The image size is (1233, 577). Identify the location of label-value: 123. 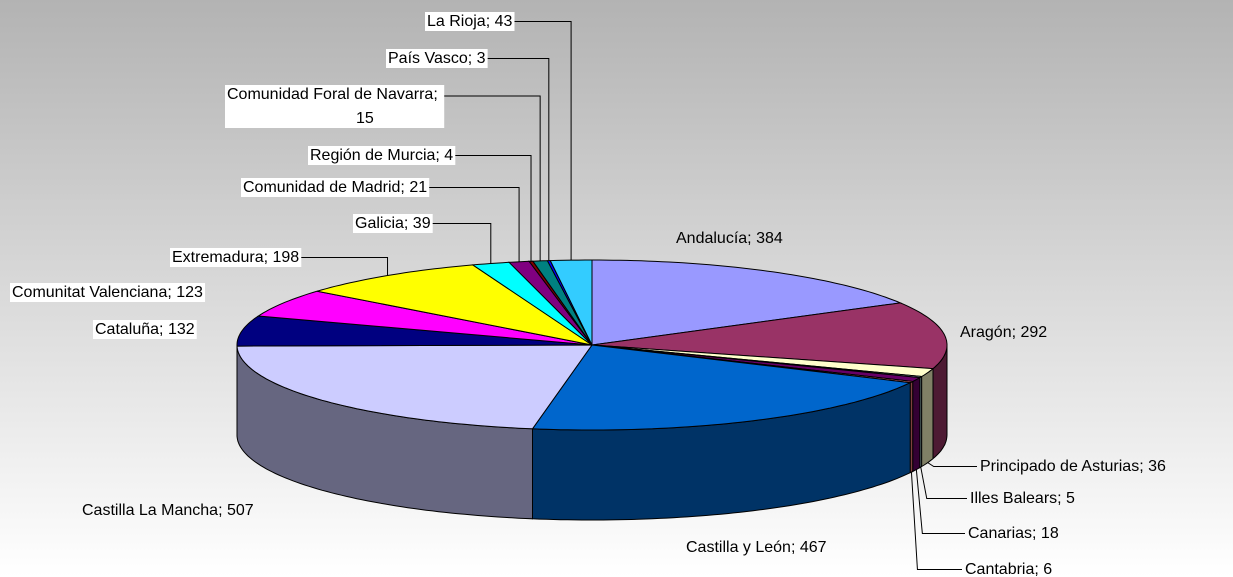
(189, 292).